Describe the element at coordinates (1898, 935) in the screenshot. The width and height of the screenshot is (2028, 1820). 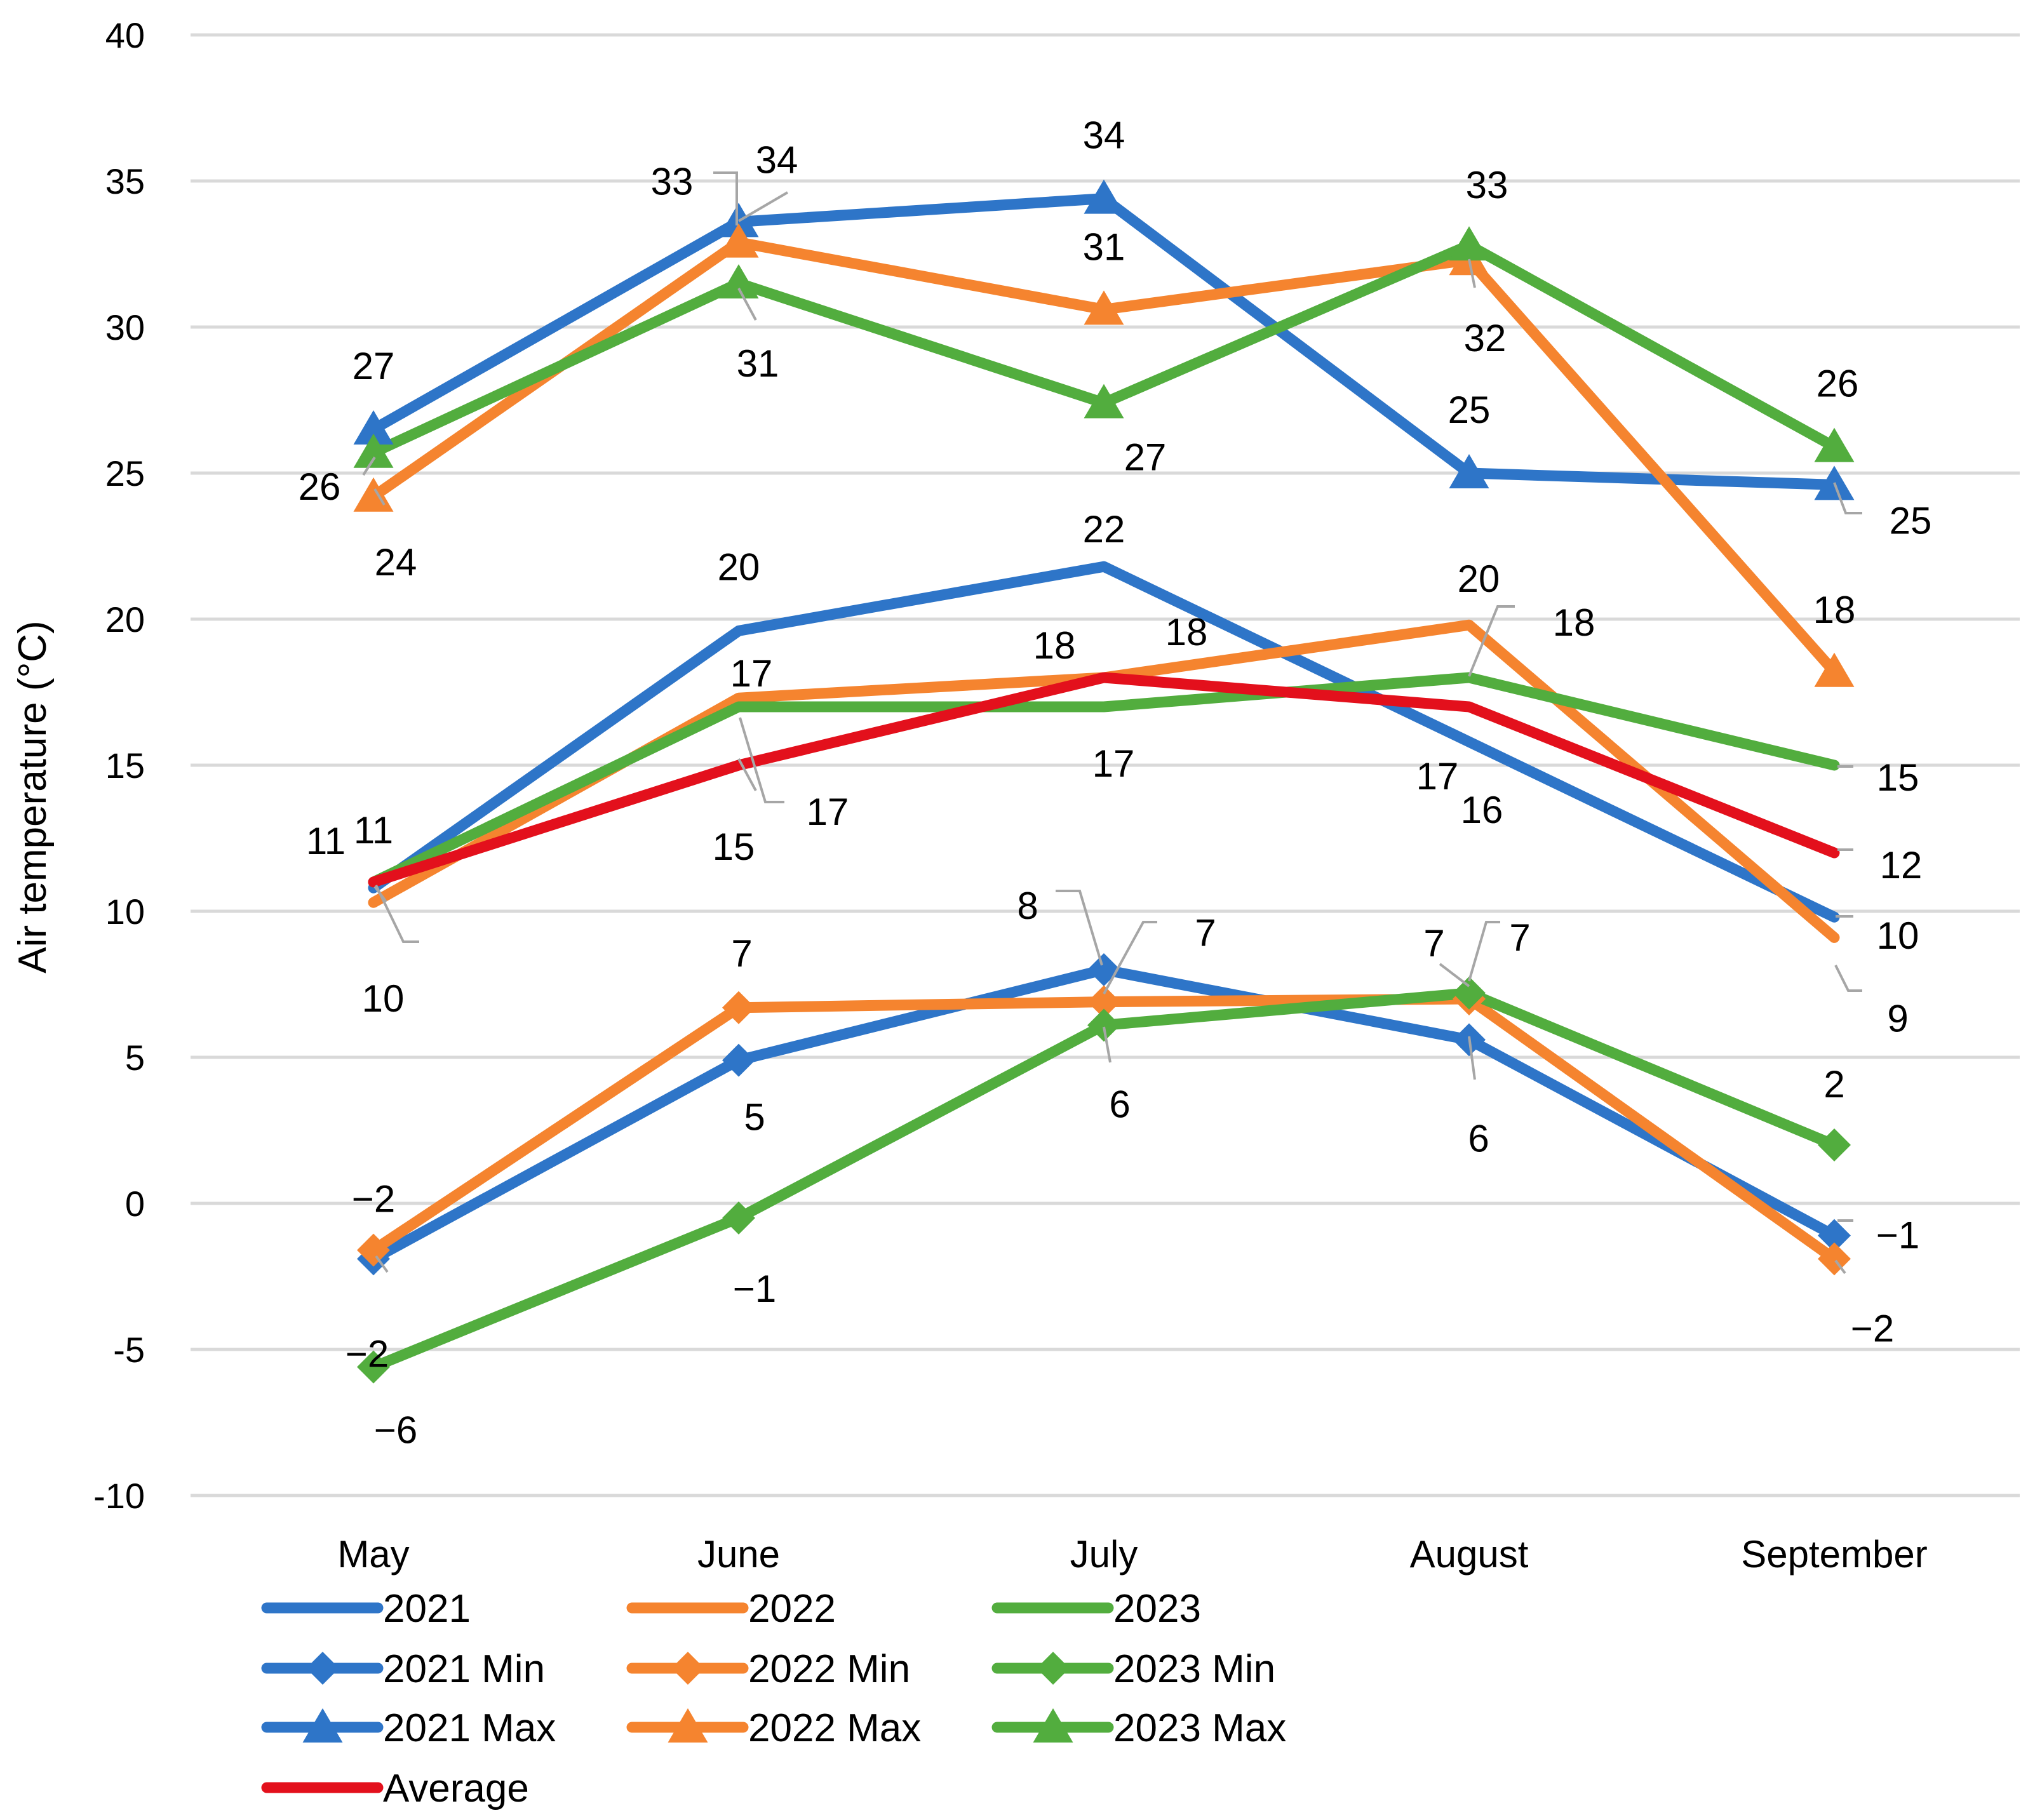
I see `data-label-2021-september: 10` at that location.